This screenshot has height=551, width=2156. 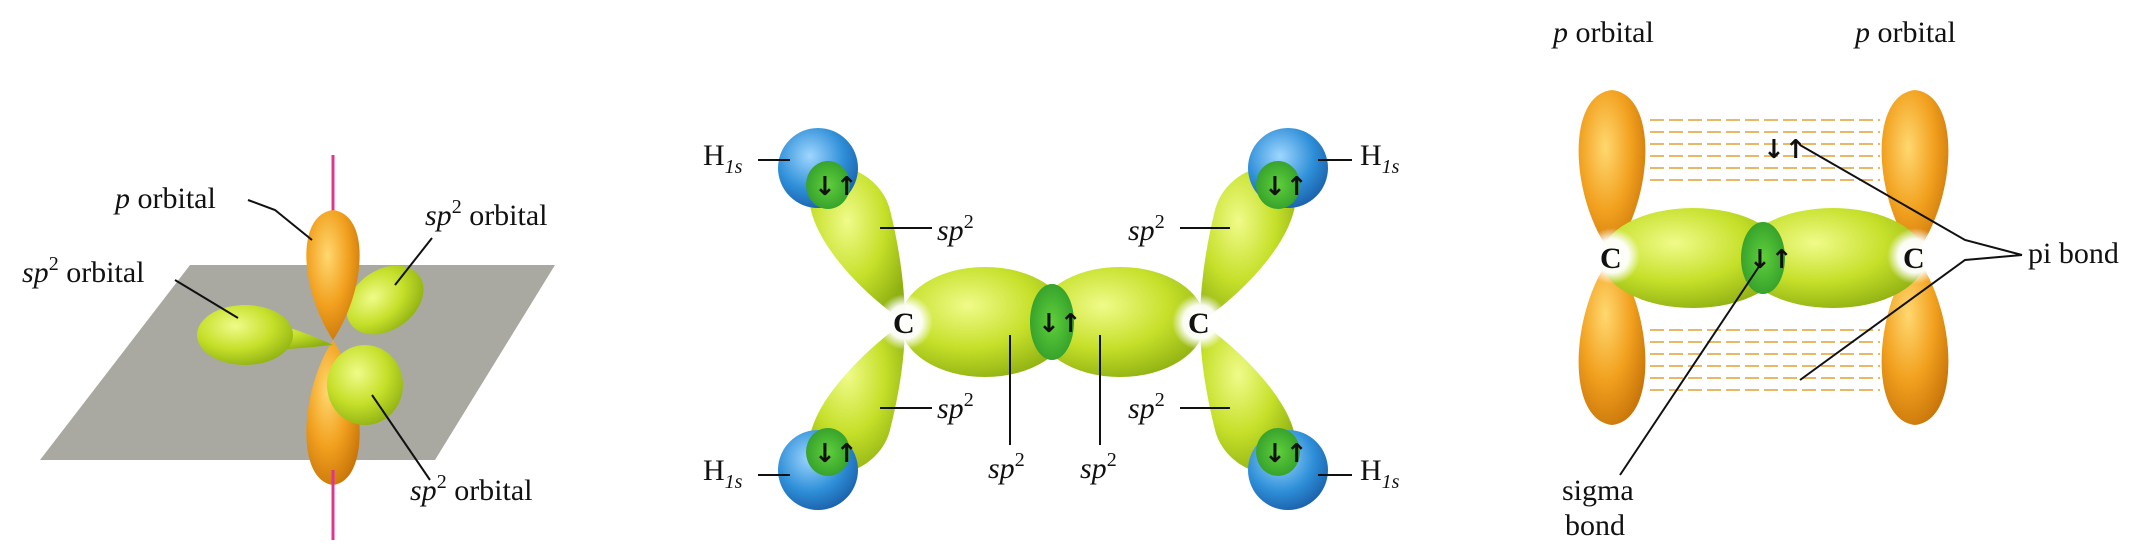 What do you see at coordinates (245, 335) in the screenshot?
I see `sp2-lobe-left-body` at bounding box center [245, 335].